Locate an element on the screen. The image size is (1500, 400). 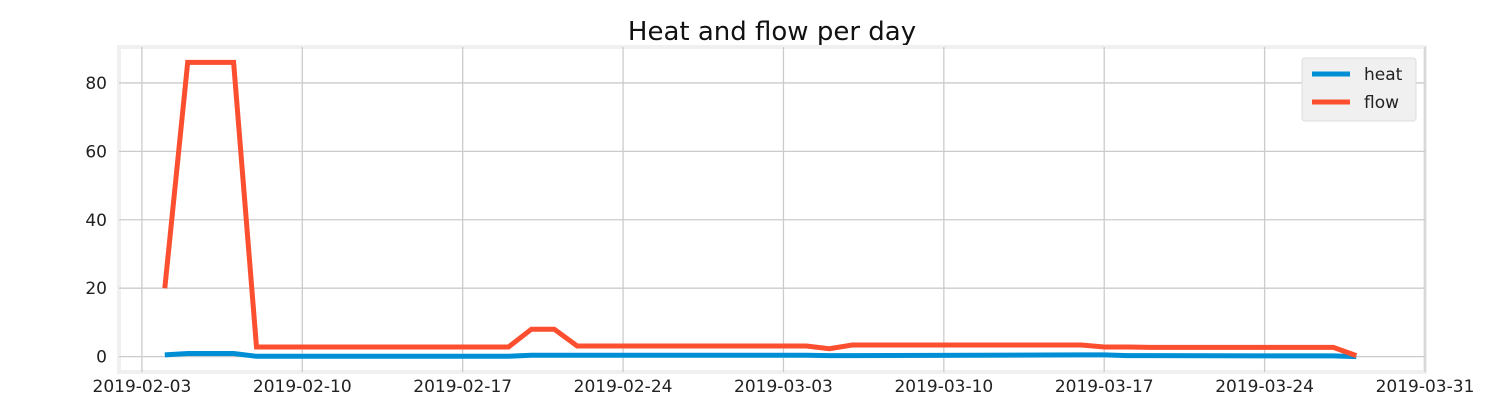
y-tick-label: 0 is located at coordinates (101, 358).